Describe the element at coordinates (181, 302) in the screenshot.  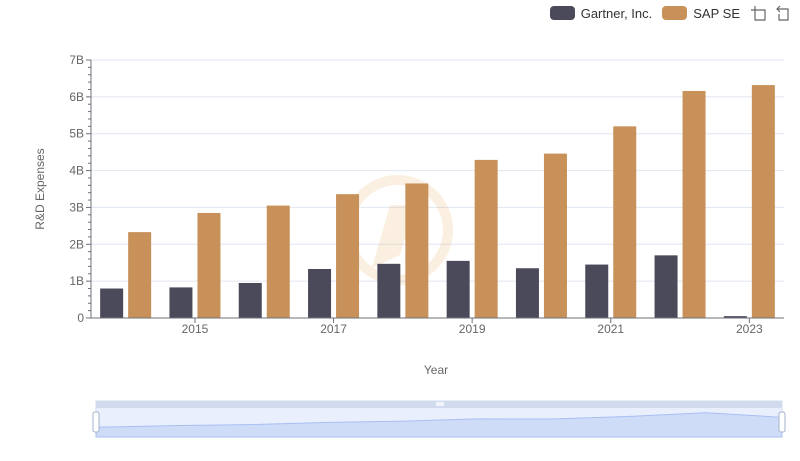
I see `bar-gartner-2015` at that location.